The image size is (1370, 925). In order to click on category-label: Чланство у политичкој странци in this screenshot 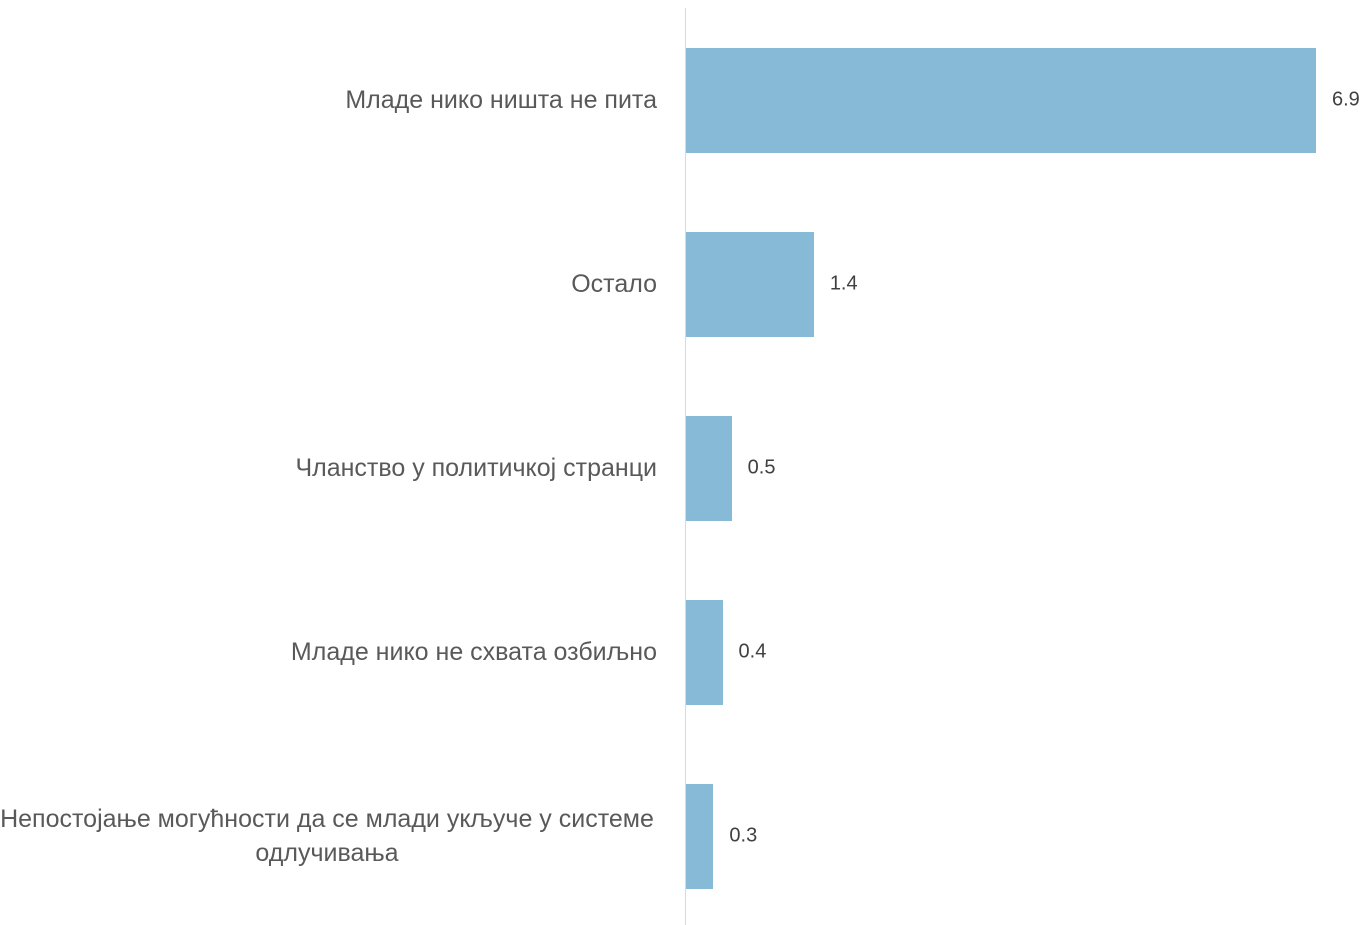, I will do `click(476, 468)`.